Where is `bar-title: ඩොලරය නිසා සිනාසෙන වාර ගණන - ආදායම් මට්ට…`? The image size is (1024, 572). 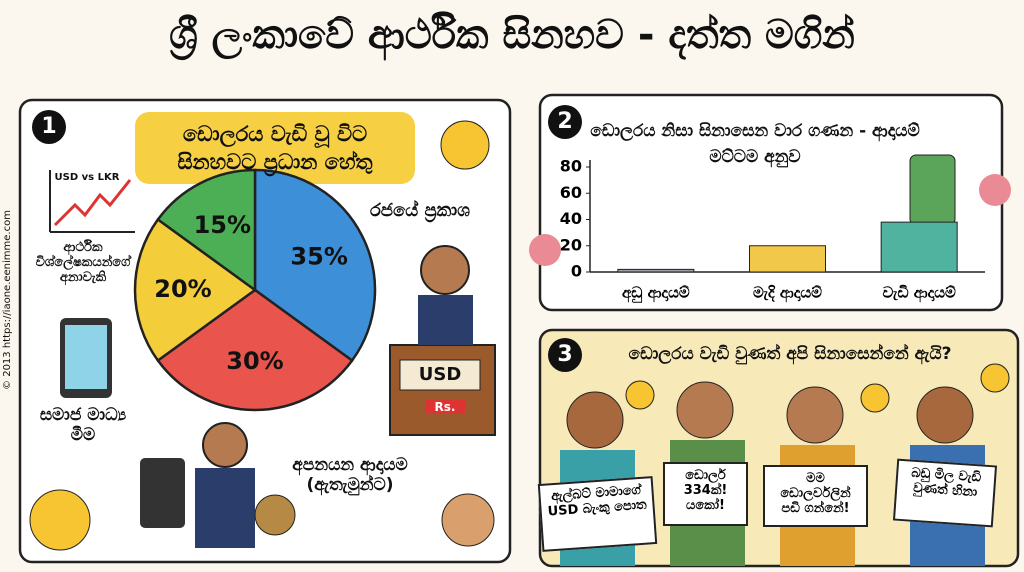
bar-title: ඩොලරය නිසා සිනාසෙන වාර ගණන - ආදායම් මට්ට… is located at coordinates (755, 144).